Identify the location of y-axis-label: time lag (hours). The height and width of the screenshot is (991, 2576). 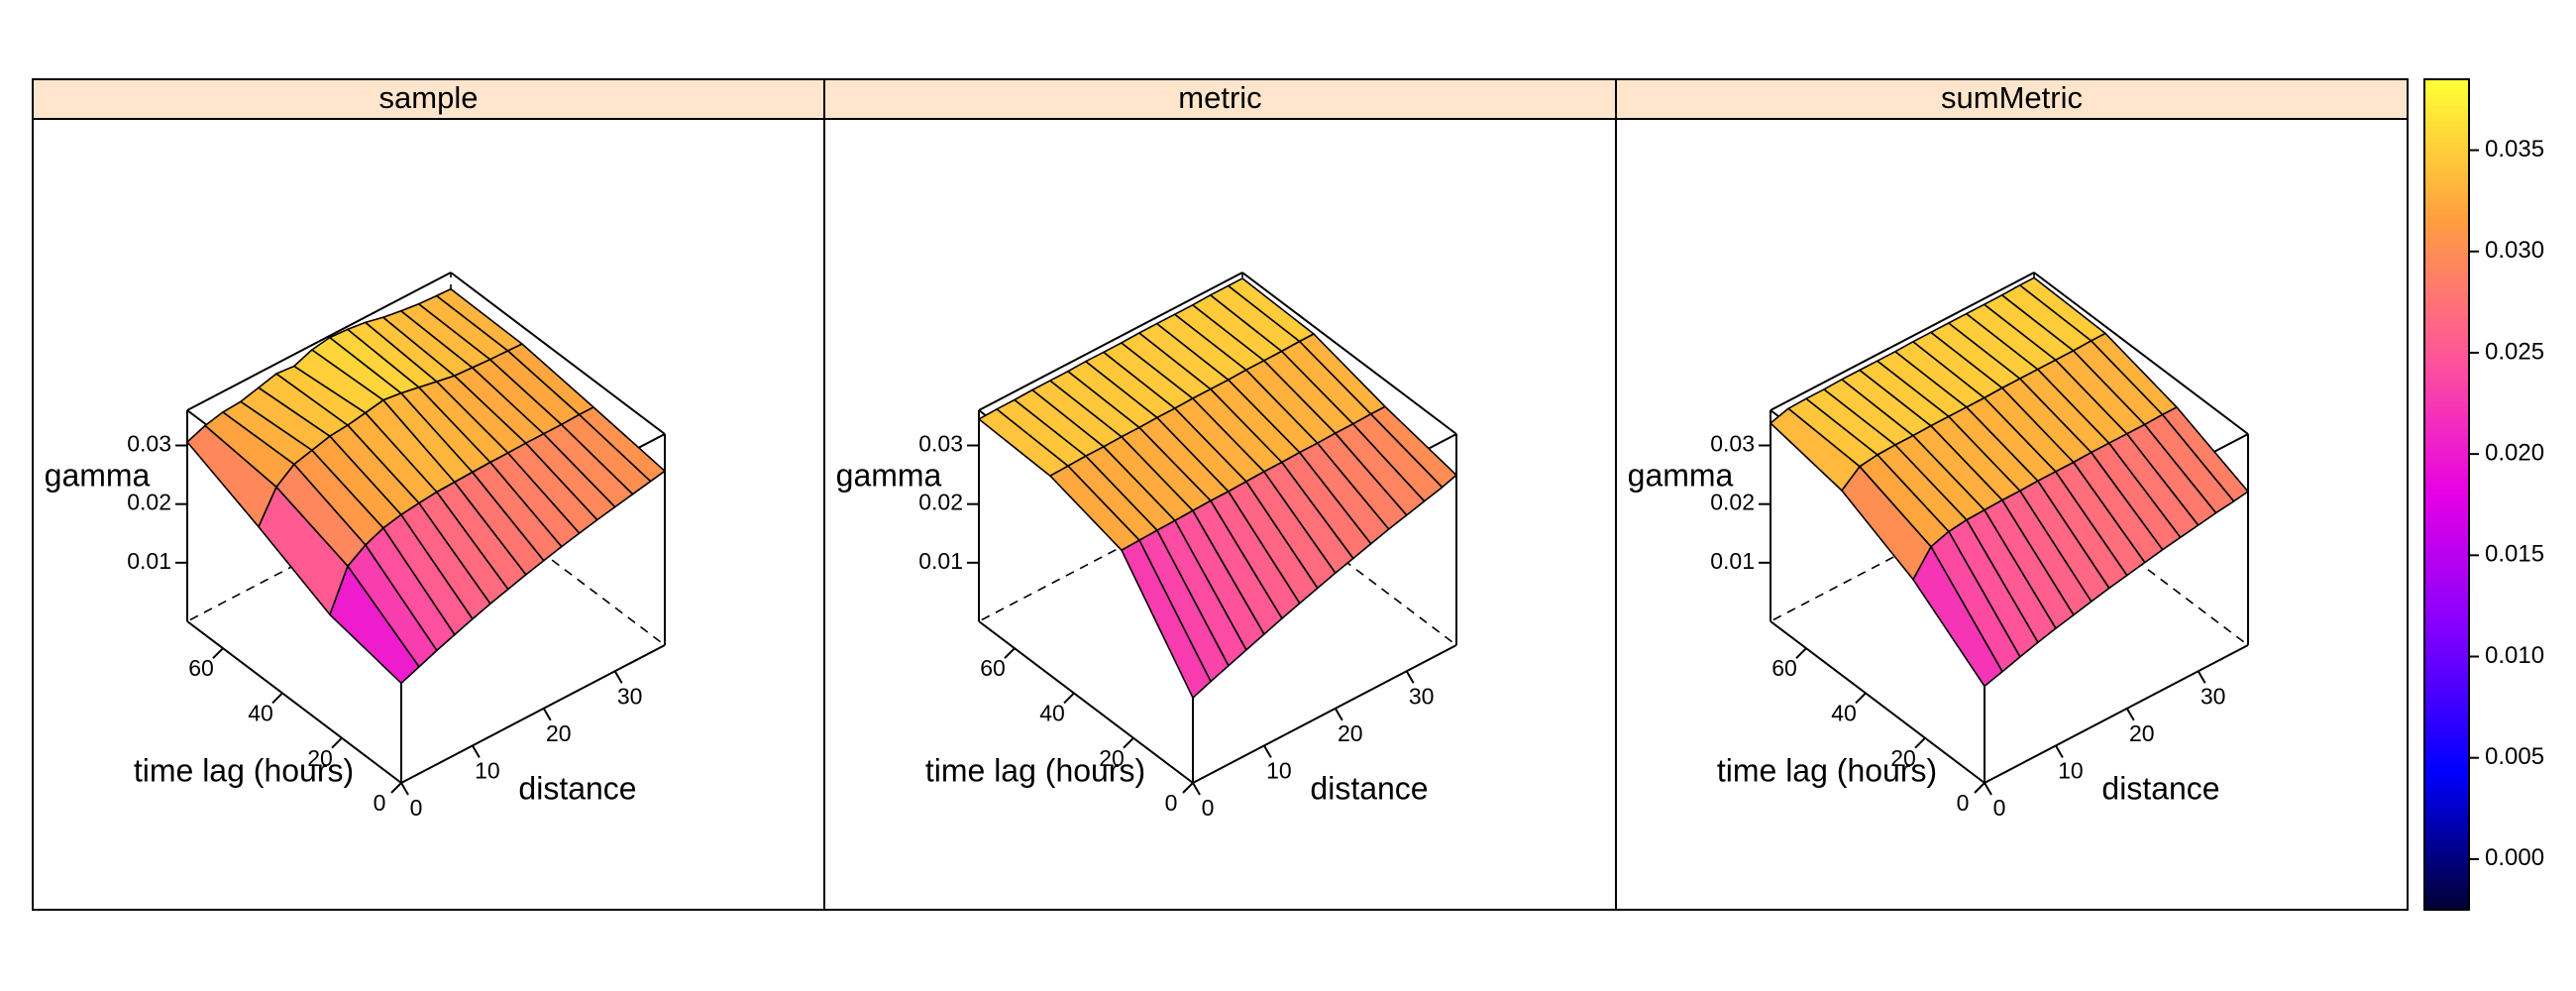
(1035, 770).